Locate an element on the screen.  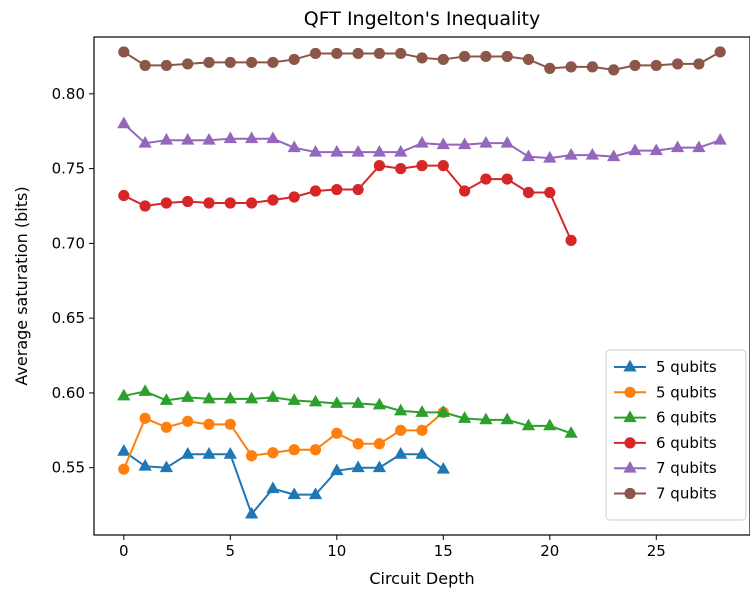
y-tick-label: 0.75 is located at coordinates (68, 169).